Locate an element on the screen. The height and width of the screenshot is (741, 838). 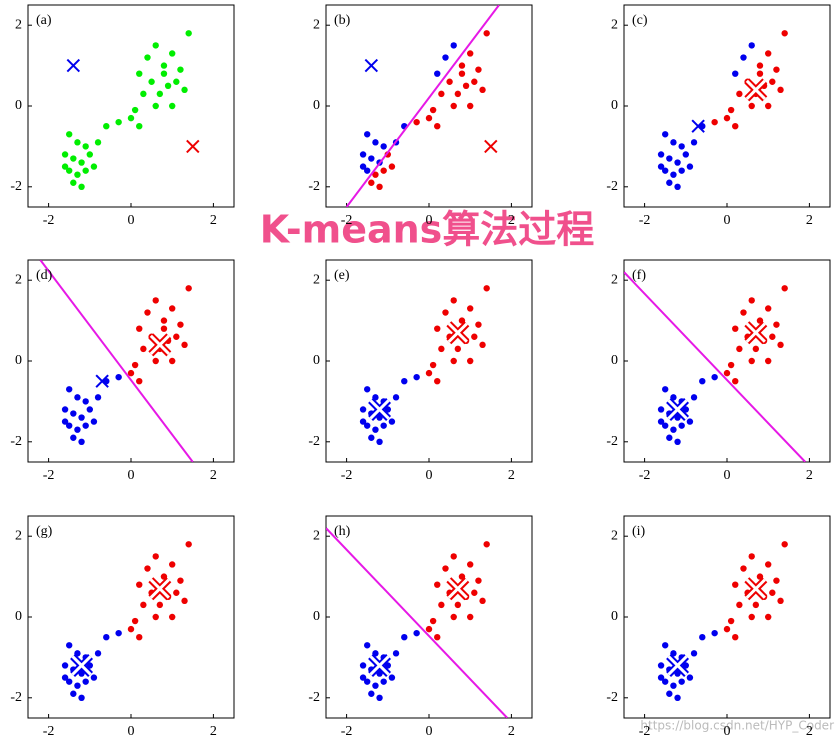
panel-label: (h) is located at coordinates (342, 531).